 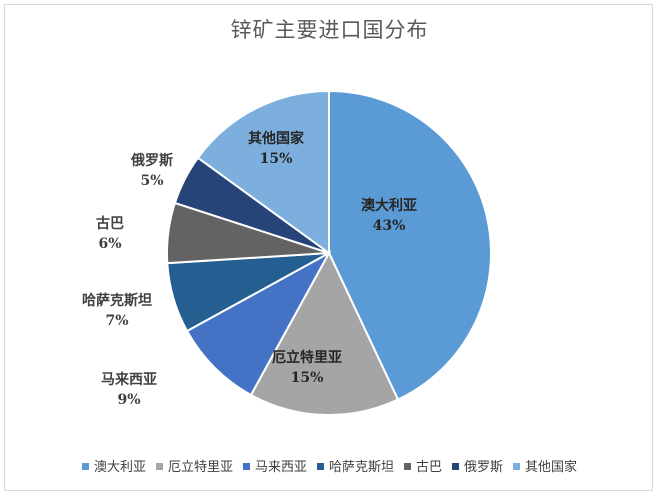 I want to click on slice-value-label: 6%, so click(x=109, y=244).